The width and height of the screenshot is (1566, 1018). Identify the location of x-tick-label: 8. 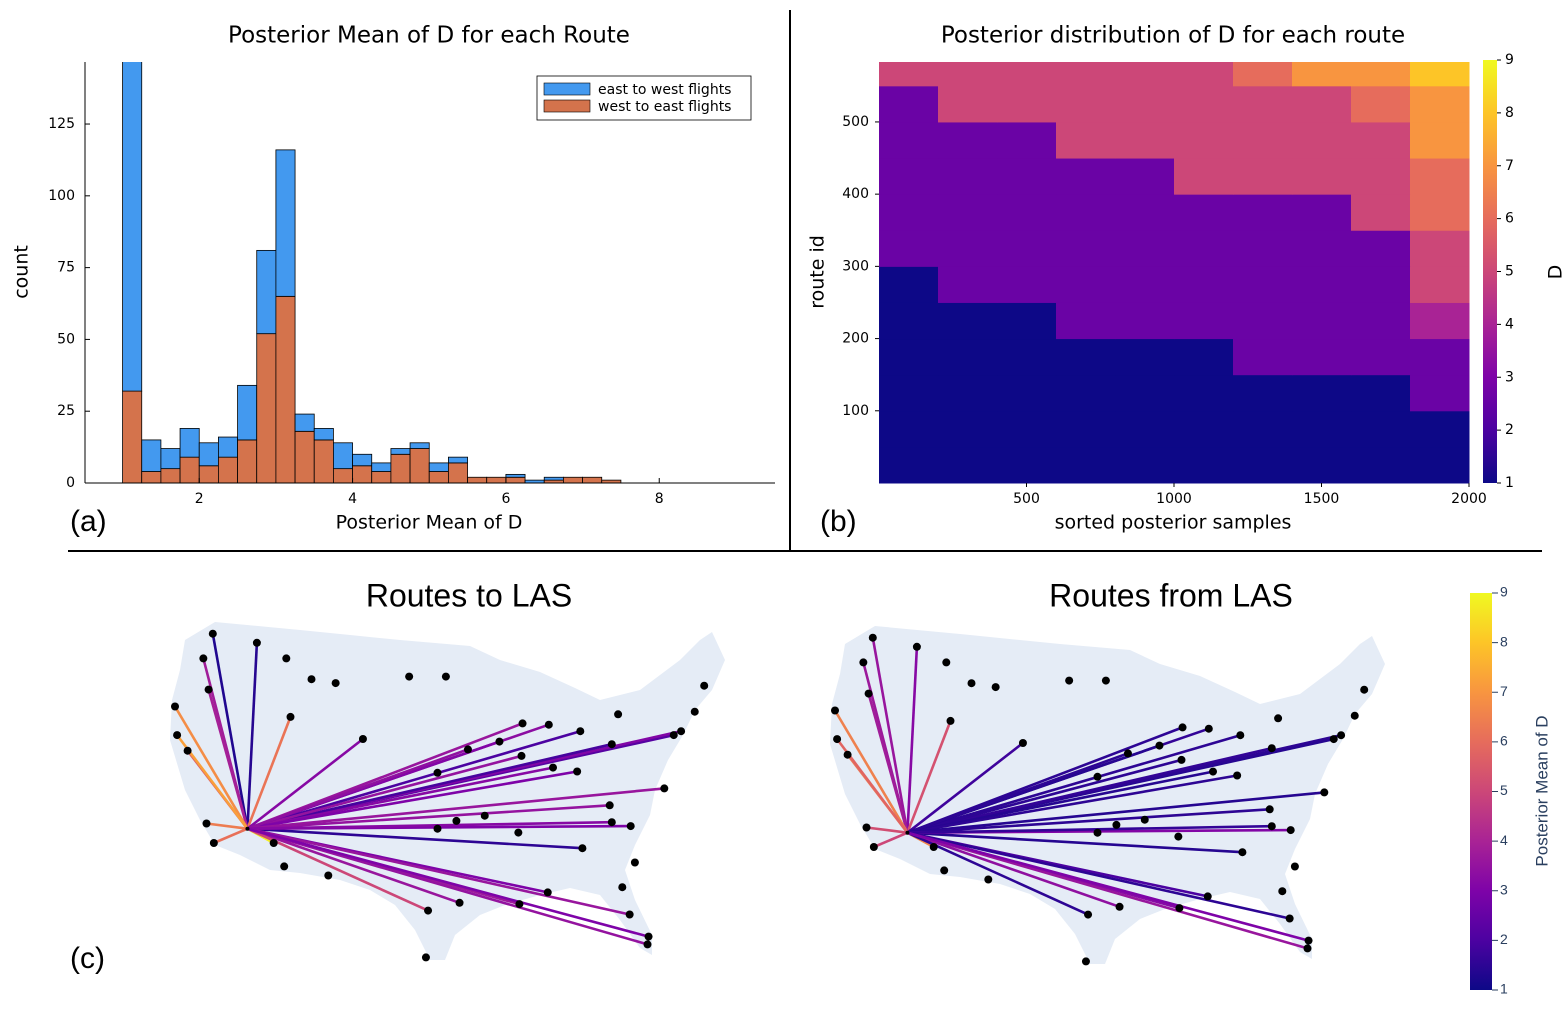
(659, 499).